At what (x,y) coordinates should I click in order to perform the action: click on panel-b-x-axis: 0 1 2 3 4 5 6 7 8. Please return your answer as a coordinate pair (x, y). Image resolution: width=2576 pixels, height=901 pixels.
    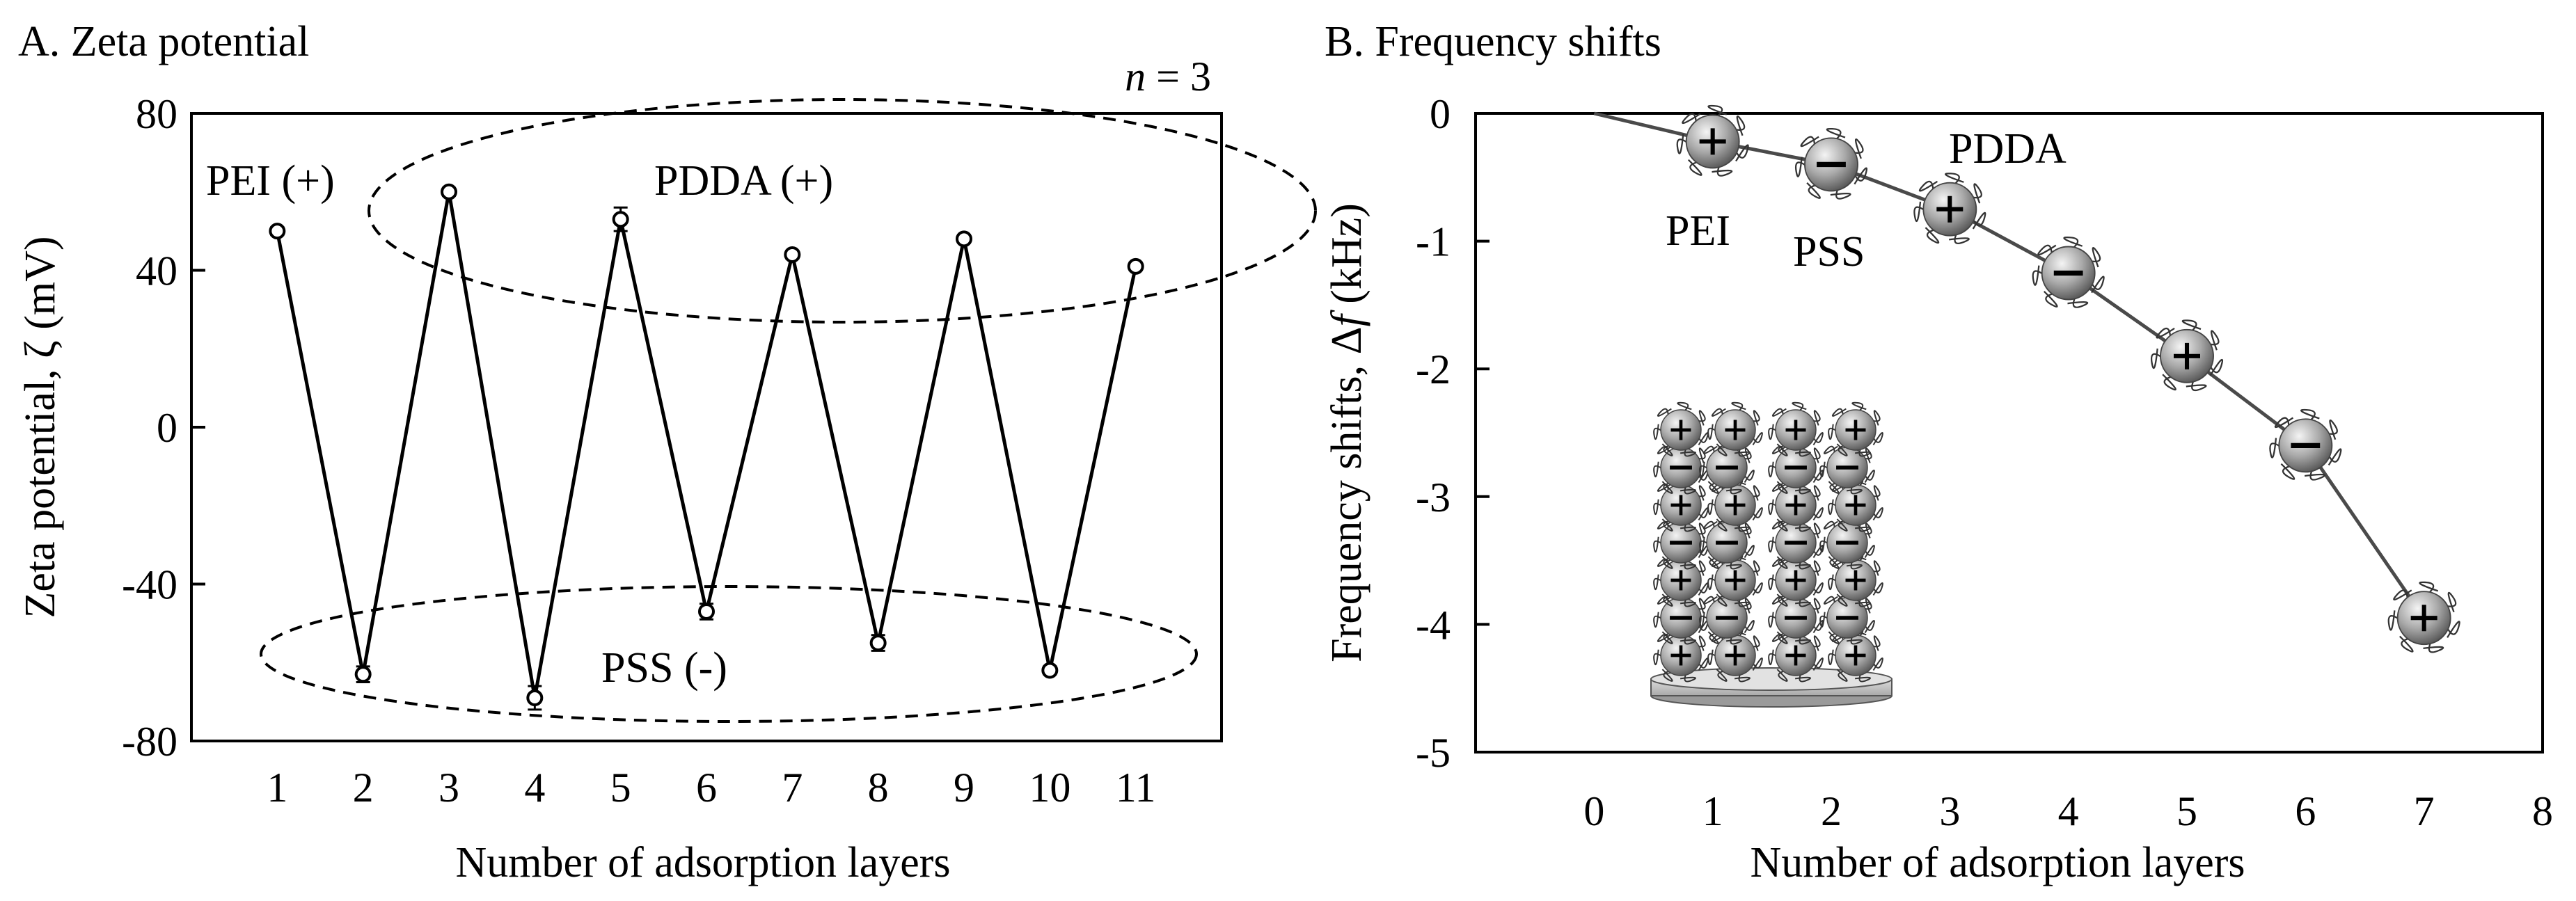
    Looking at the image, I should click on (2068, 811).